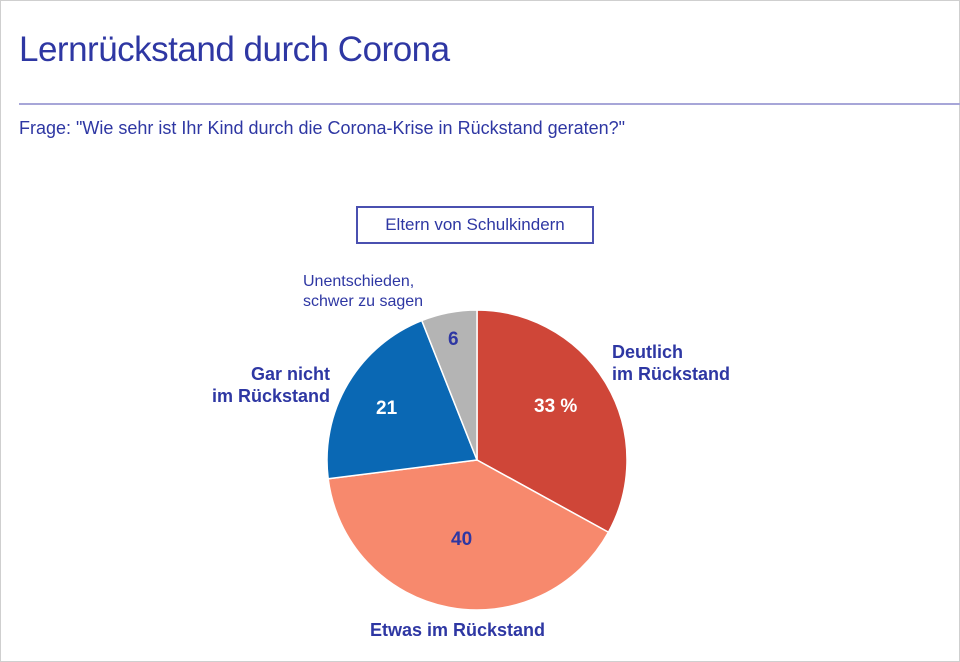  What do you see at coordinates (402, 399) in the screenshot?
I see `pie-slice-gar-nicht` at bounding box center [402, 399].